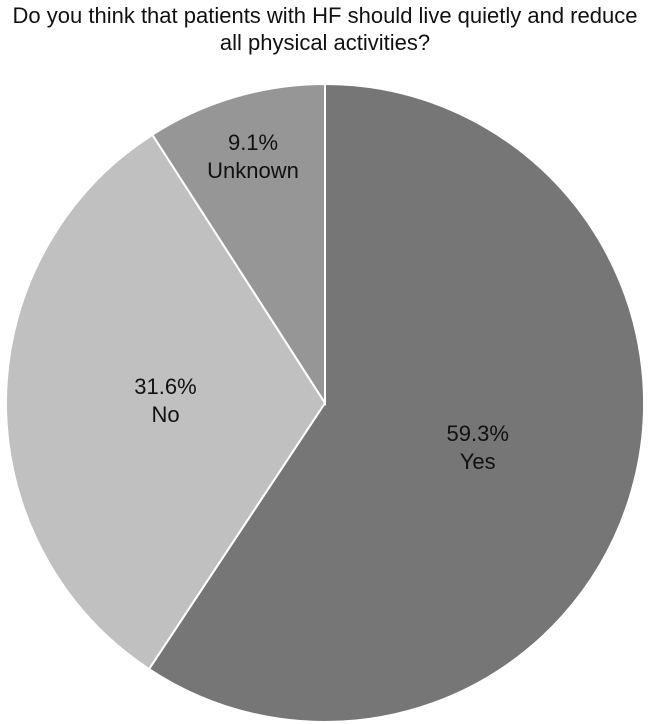 Image resolution: width=650 pixels, height=724 pixels. What do you see at coordinates (478, 461) in the screenshot?
I see `category-label: Yes` at bounding box center [478, 461].